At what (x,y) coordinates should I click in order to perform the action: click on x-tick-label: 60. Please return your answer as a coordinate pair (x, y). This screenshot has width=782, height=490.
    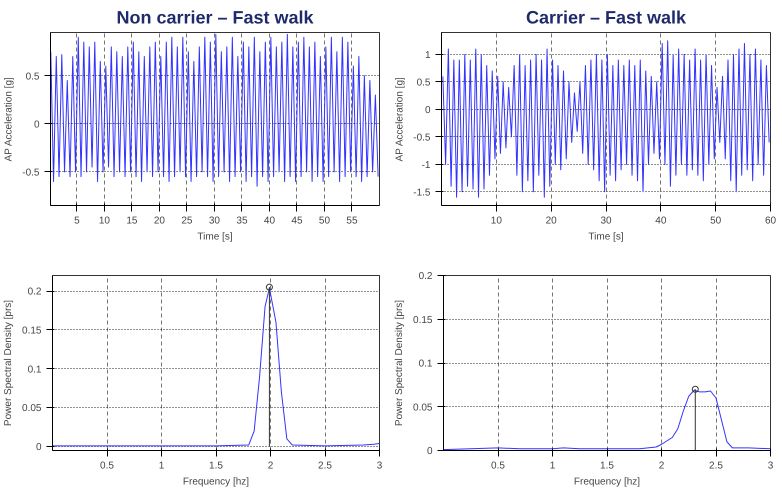
    Looking at the image, I should click on (770, 221).